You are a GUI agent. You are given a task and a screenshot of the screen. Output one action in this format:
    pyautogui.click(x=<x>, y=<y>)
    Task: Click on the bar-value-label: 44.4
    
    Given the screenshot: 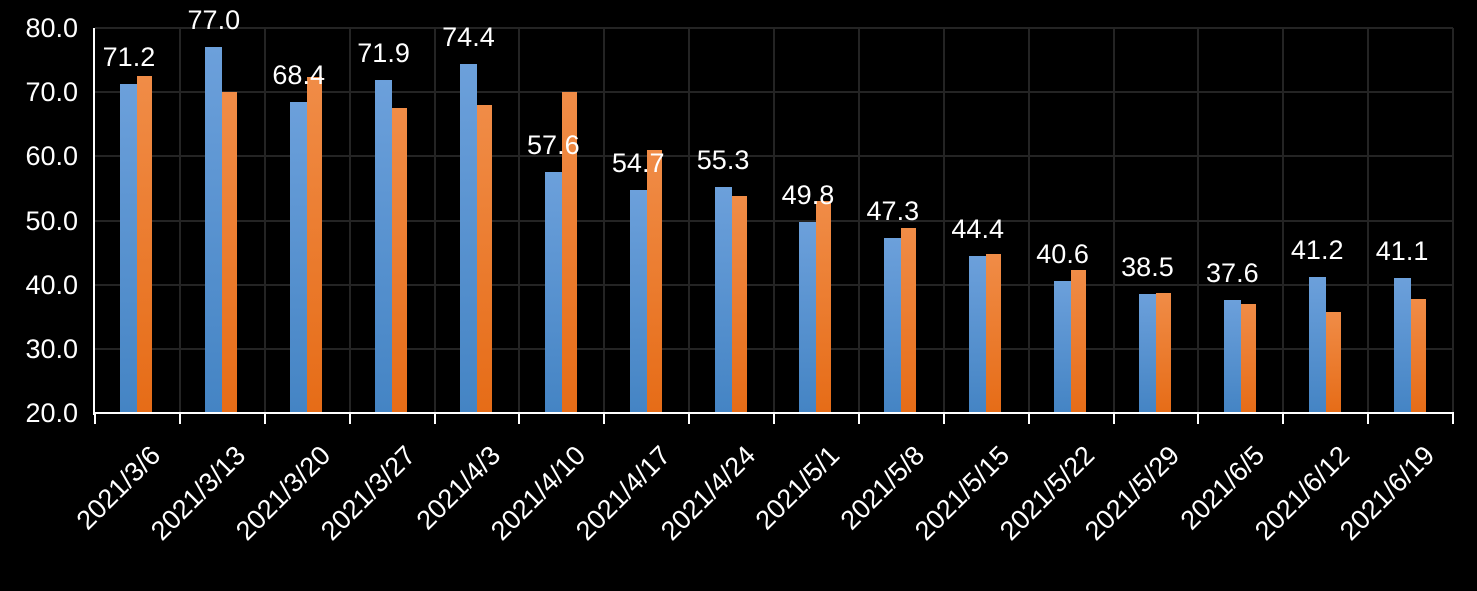 What is the action you would take?
    pyautogui.click(x=977, y=229)
    